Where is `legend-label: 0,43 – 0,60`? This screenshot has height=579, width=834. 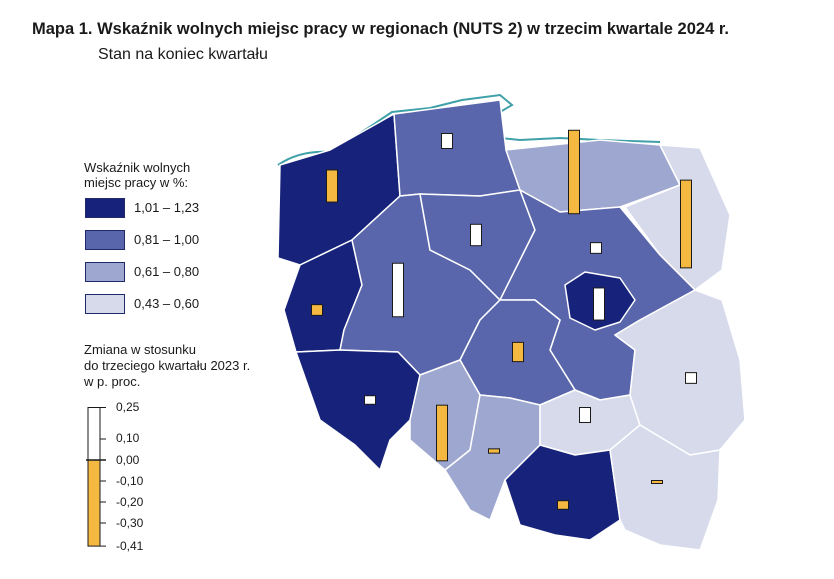 legend-label: 0,43 – 0,60 is located at coordinates (167, 303).